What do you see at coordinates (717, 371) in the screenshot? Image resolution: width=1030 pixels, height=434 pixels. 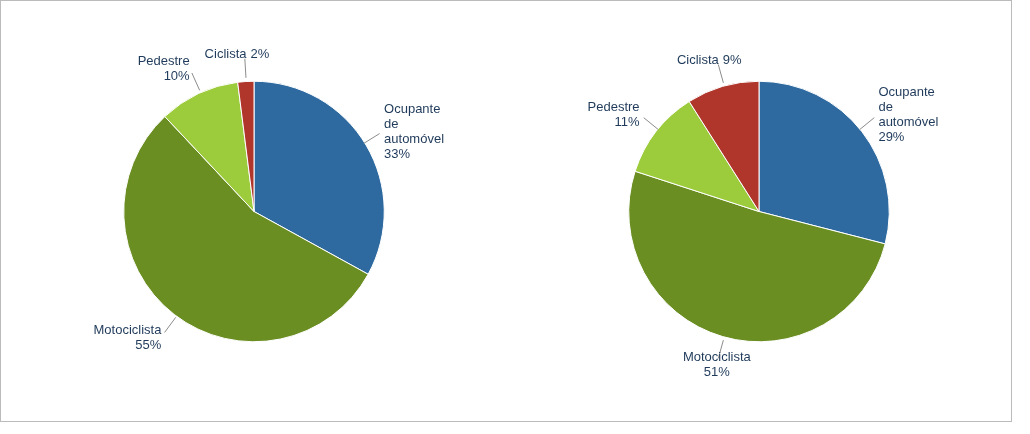 I see `data-label: 51%` at bounding box center [717, 371].